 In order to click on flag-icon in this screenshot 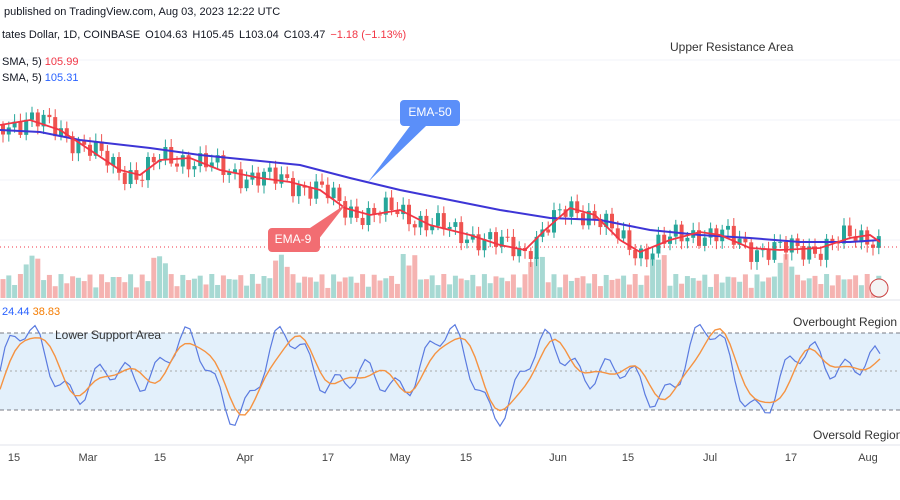, I will do `click(879, 288)`.